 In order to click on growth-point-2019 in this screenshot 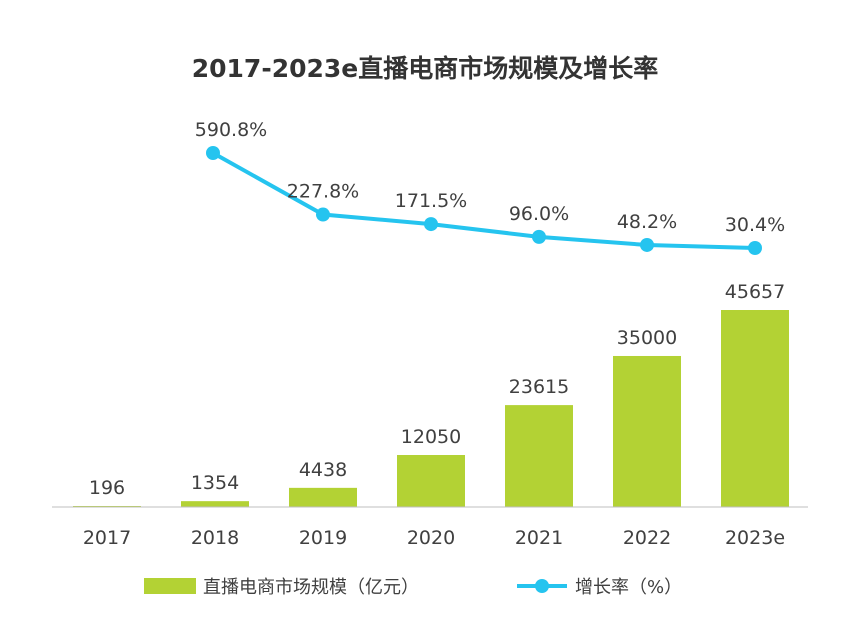, I will do `click(323, 214)`.